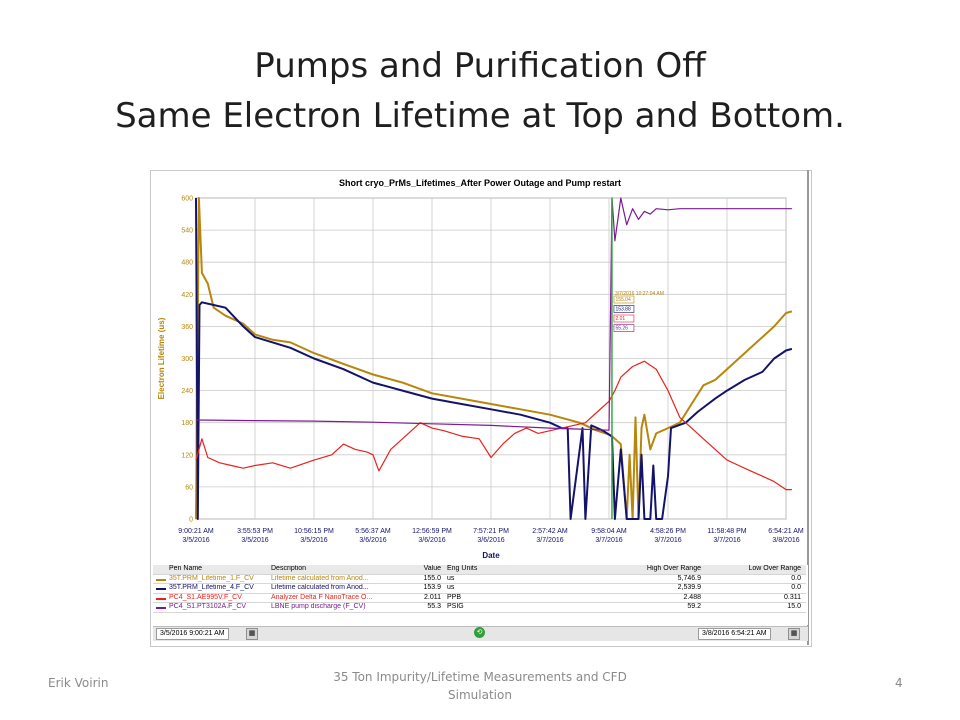 The width and height of the screenshot is (960, 720). What do you see at coordinates (609, 531) in the screenshot?
I see `x-tick-time: 9:58:04 AM` at bounding box center [609, 531].